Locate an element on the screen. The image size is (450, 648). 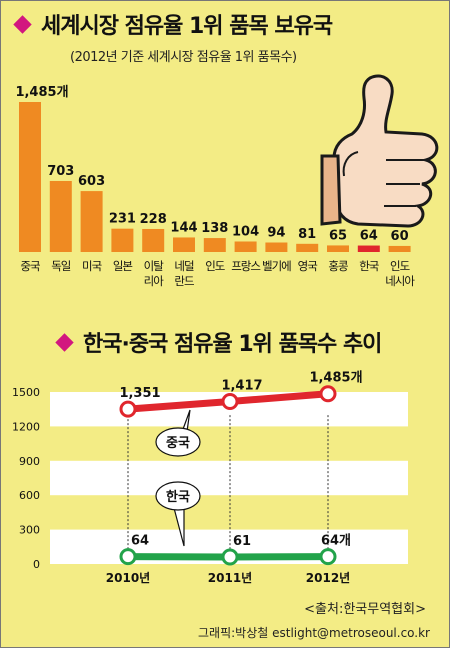
x-tick-label: 2012년 is located at coordinates (328, 578).